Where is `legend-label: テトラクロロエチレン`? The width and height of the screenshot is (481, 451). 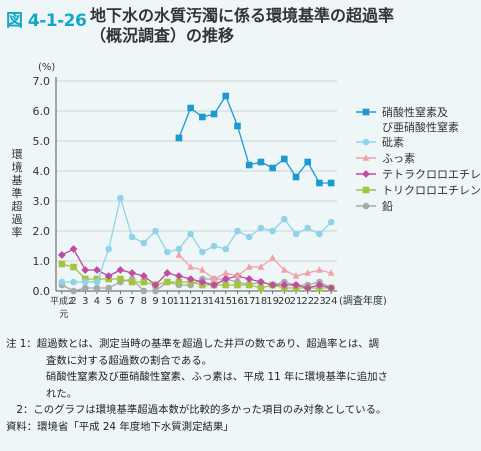
legend-label: テトラクロロエチレン is located at coordinates (431, 174).